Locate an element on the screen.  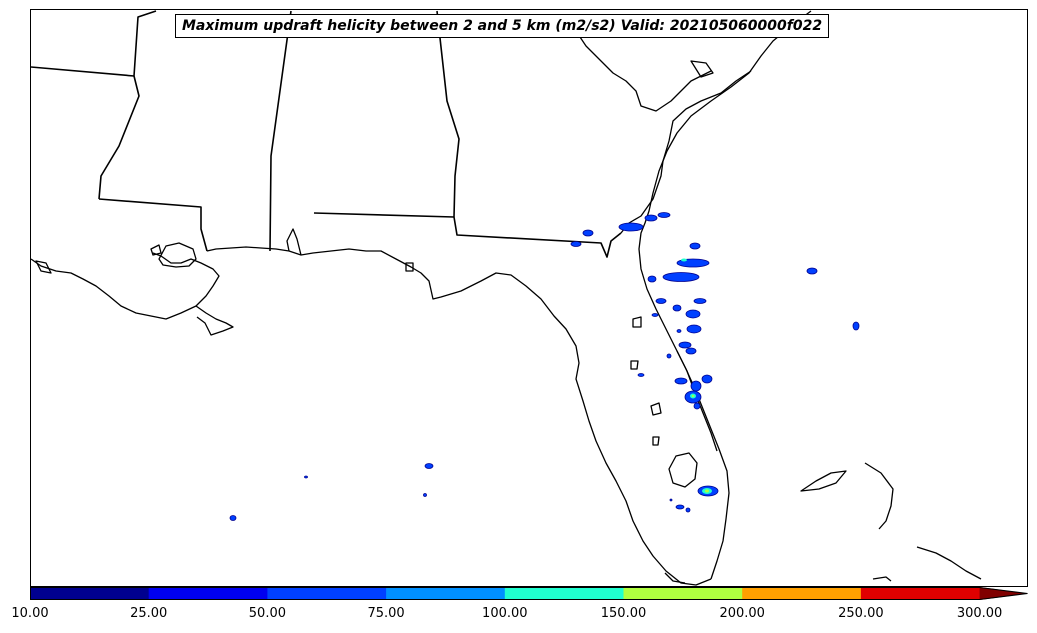
colorbar is located at coordinates (529, 593).